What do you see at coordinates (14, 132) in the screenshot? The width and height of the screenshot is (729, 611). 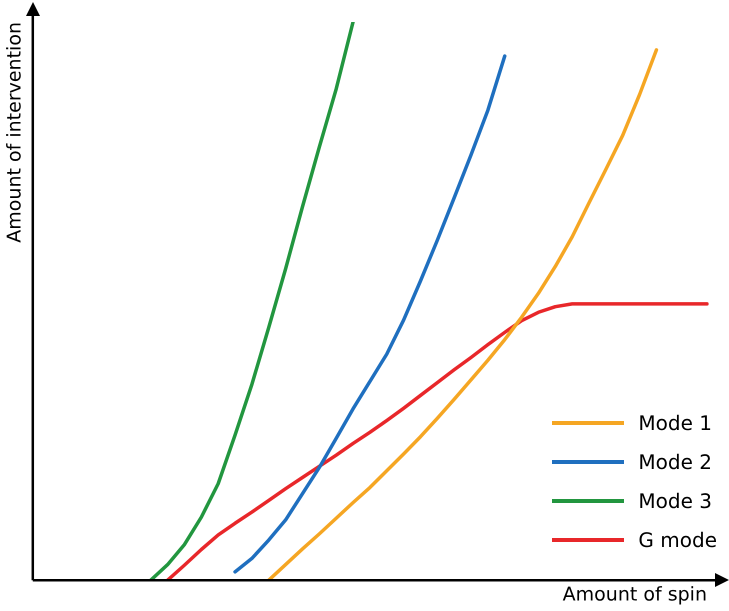 I see `y-axis-title: Amount of intervention` at bounding box center [14, 132].